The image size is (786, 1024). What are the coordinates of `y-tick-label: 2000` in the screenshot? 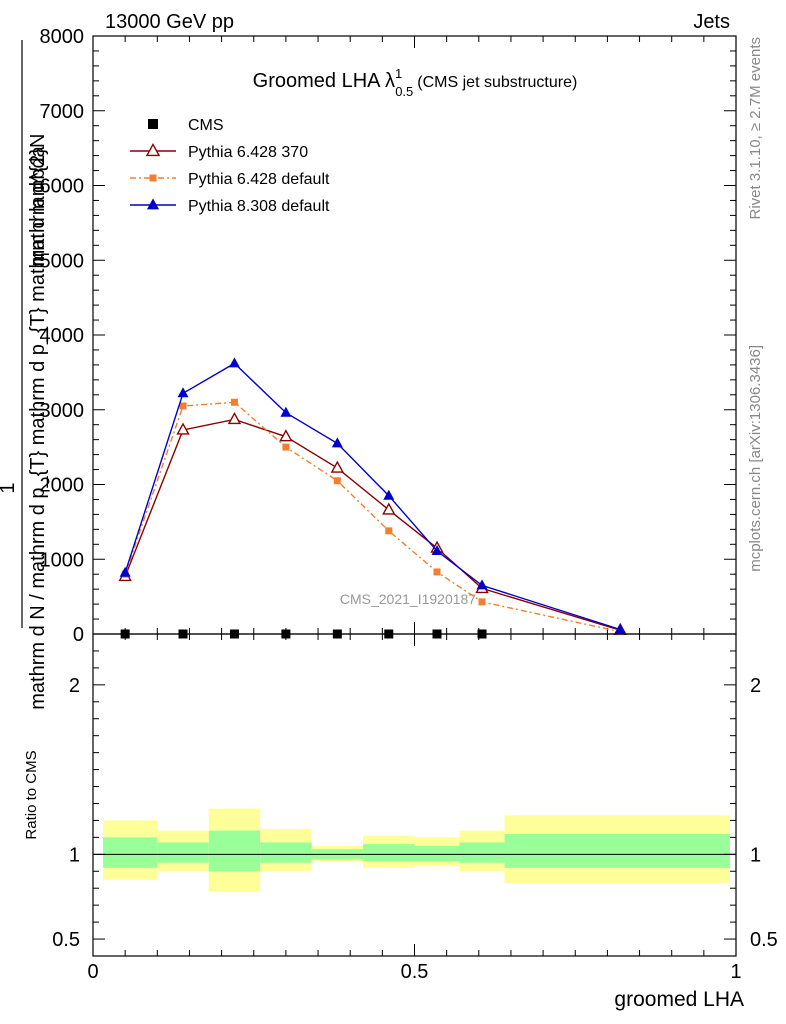 It's located at (62, 486).